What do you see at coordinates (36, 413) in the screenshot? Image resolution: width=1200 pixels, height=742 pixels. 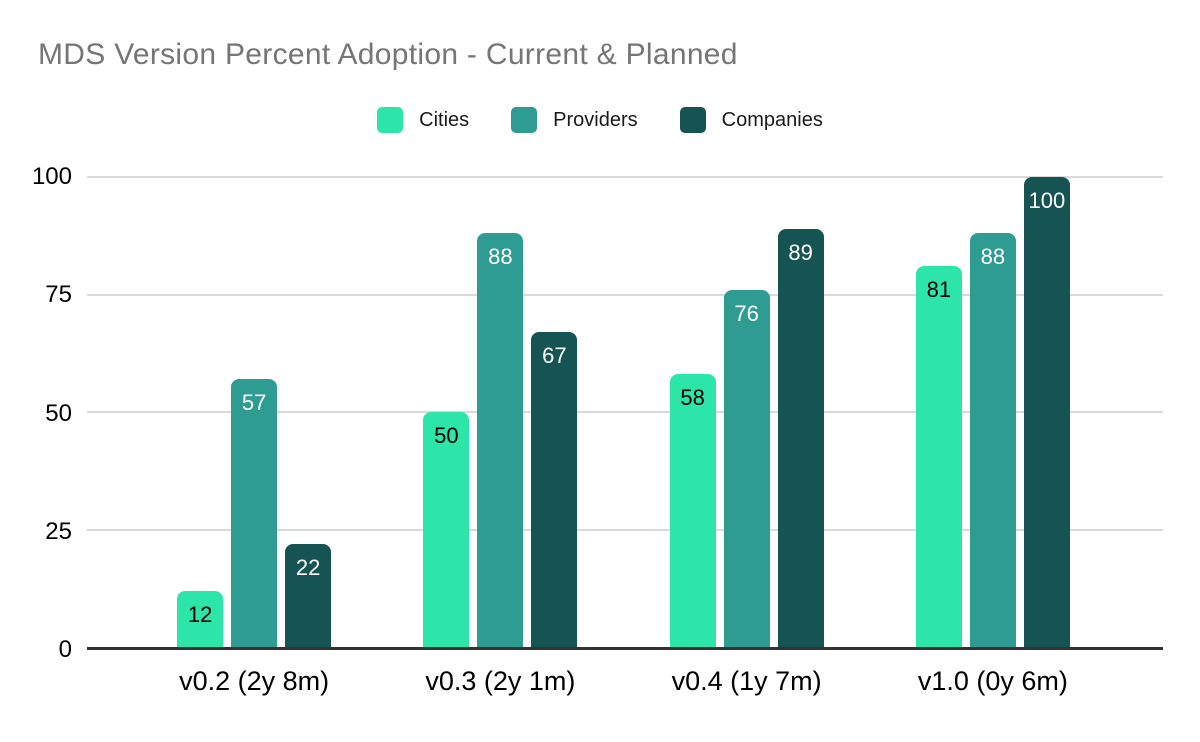 I see `y-axis: 0 25 50 75 100` at bounding box center [36, 413].